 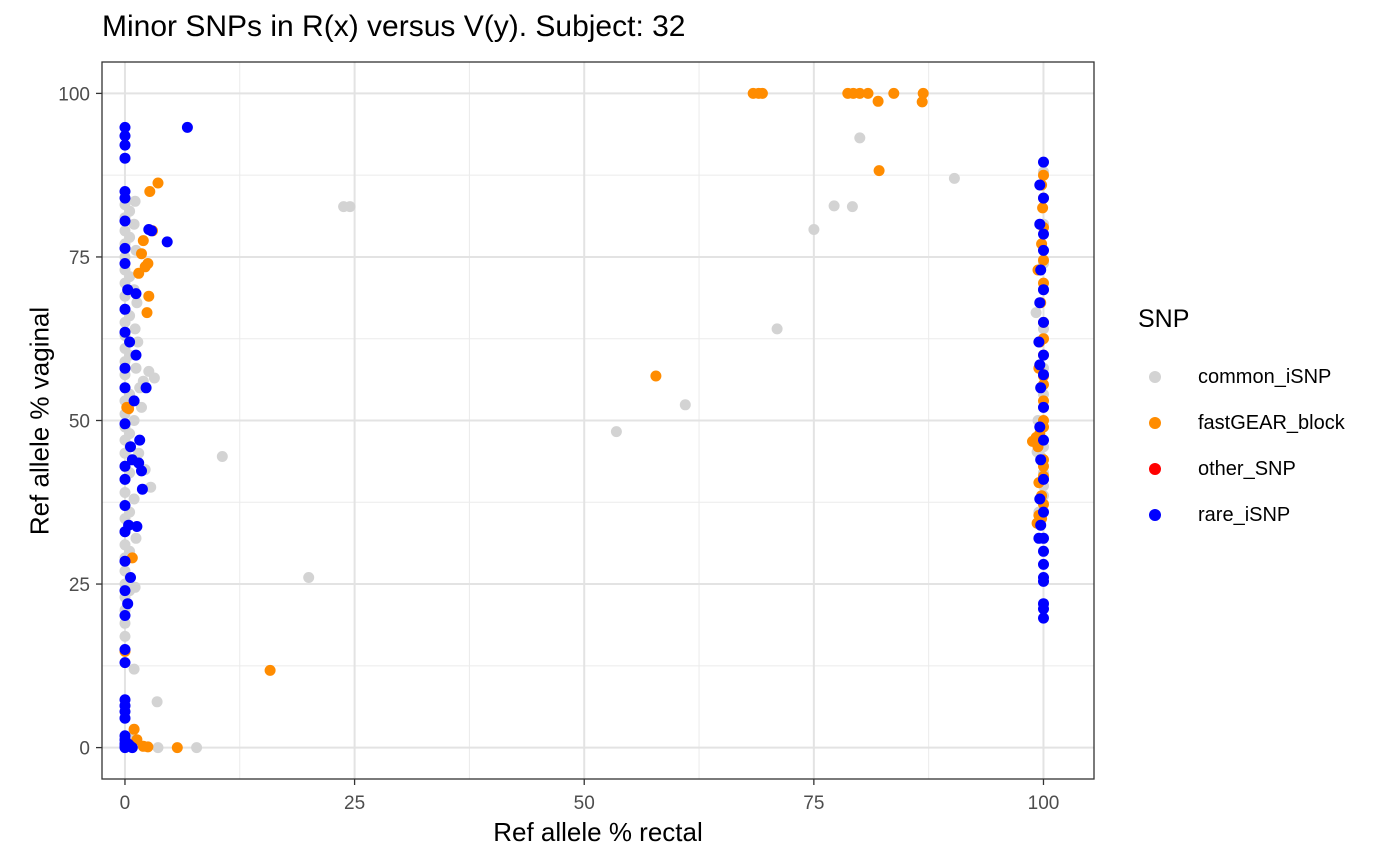 What do you see at coordinates (354, 803) in the screenshot?
I see `x-tick-label: 25` at bounding box center [354, 803].